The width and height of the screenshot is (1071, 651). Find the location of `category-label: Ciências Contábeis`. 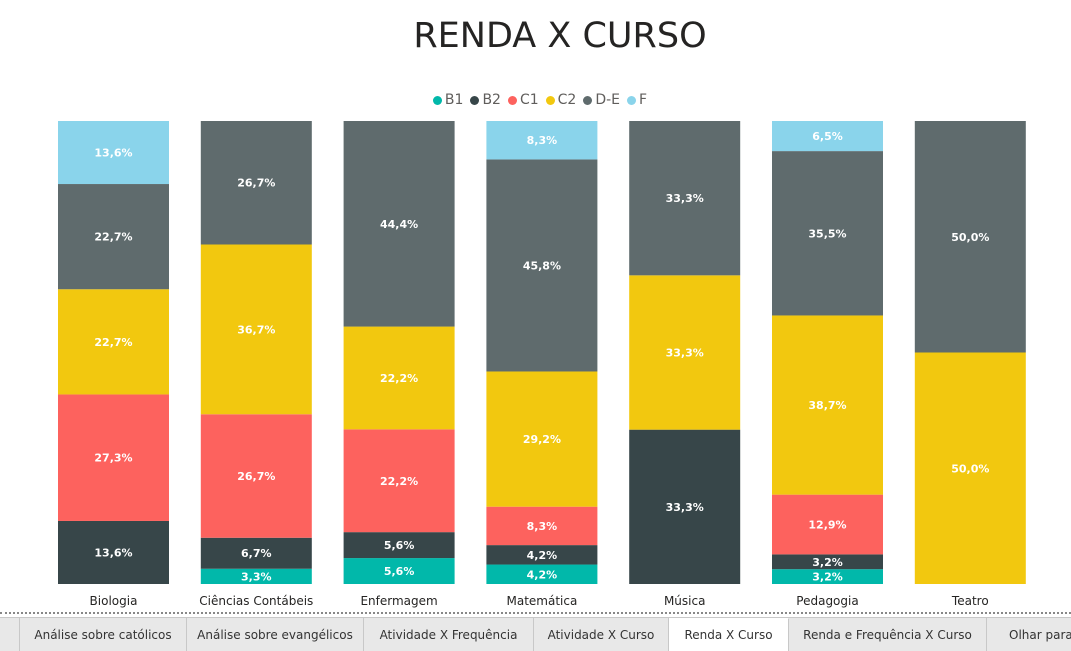

category-label: Ciências Contábeis is located at coordinates (256, 601).